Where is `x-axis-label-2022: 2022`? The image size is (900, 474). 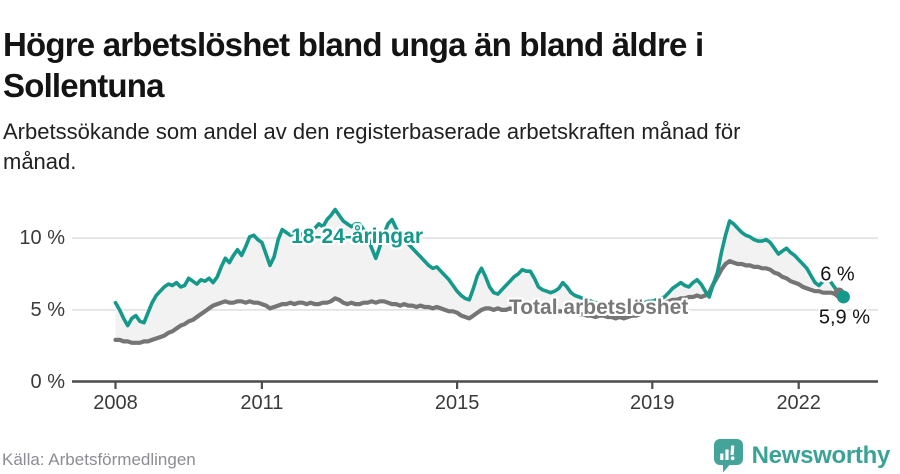
x-axis-label-2022: 2022 is located at coordinates (798, 403).